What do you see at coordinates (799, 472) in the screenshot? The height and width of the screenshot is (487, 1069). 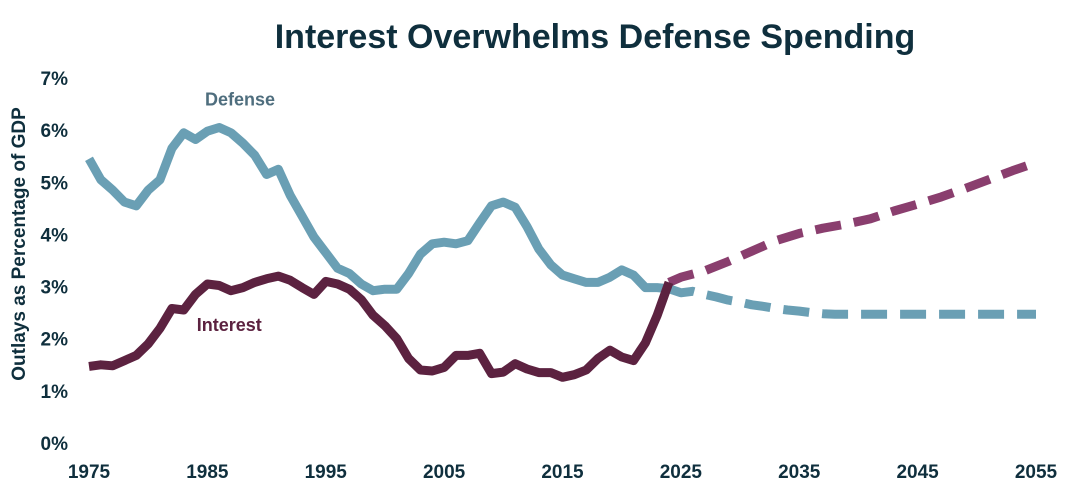 I see `x-tick-label: 2035` at bounding box center [799, 472].